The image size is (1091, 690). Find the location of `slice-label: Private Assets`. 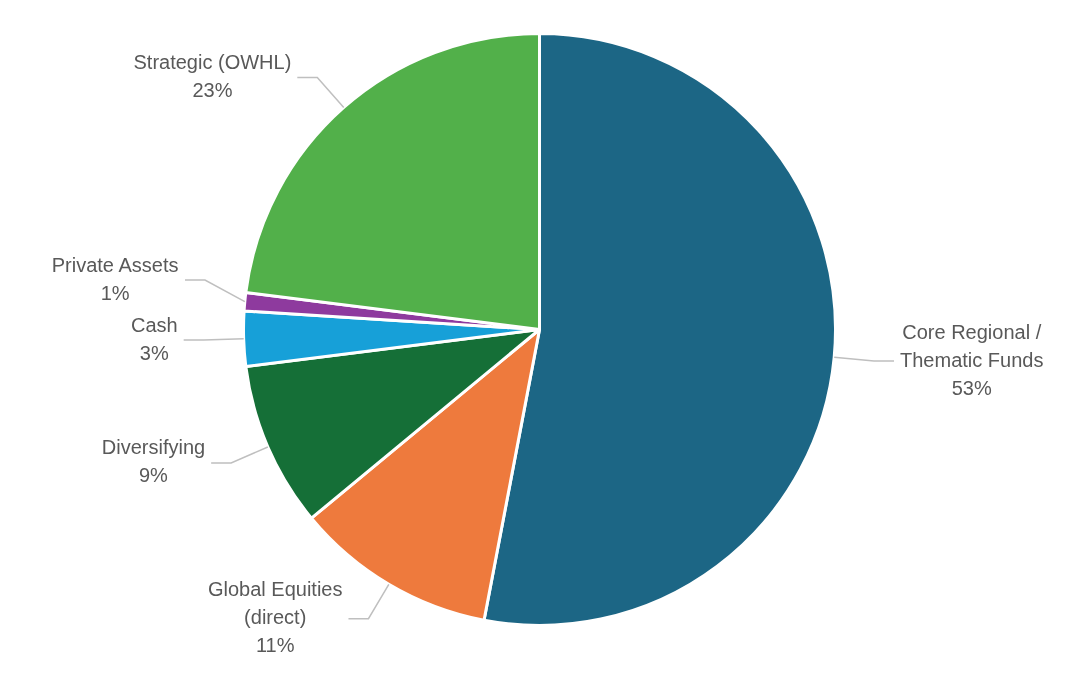

slice-label: Private Assets is located at coordinates (115, 264).